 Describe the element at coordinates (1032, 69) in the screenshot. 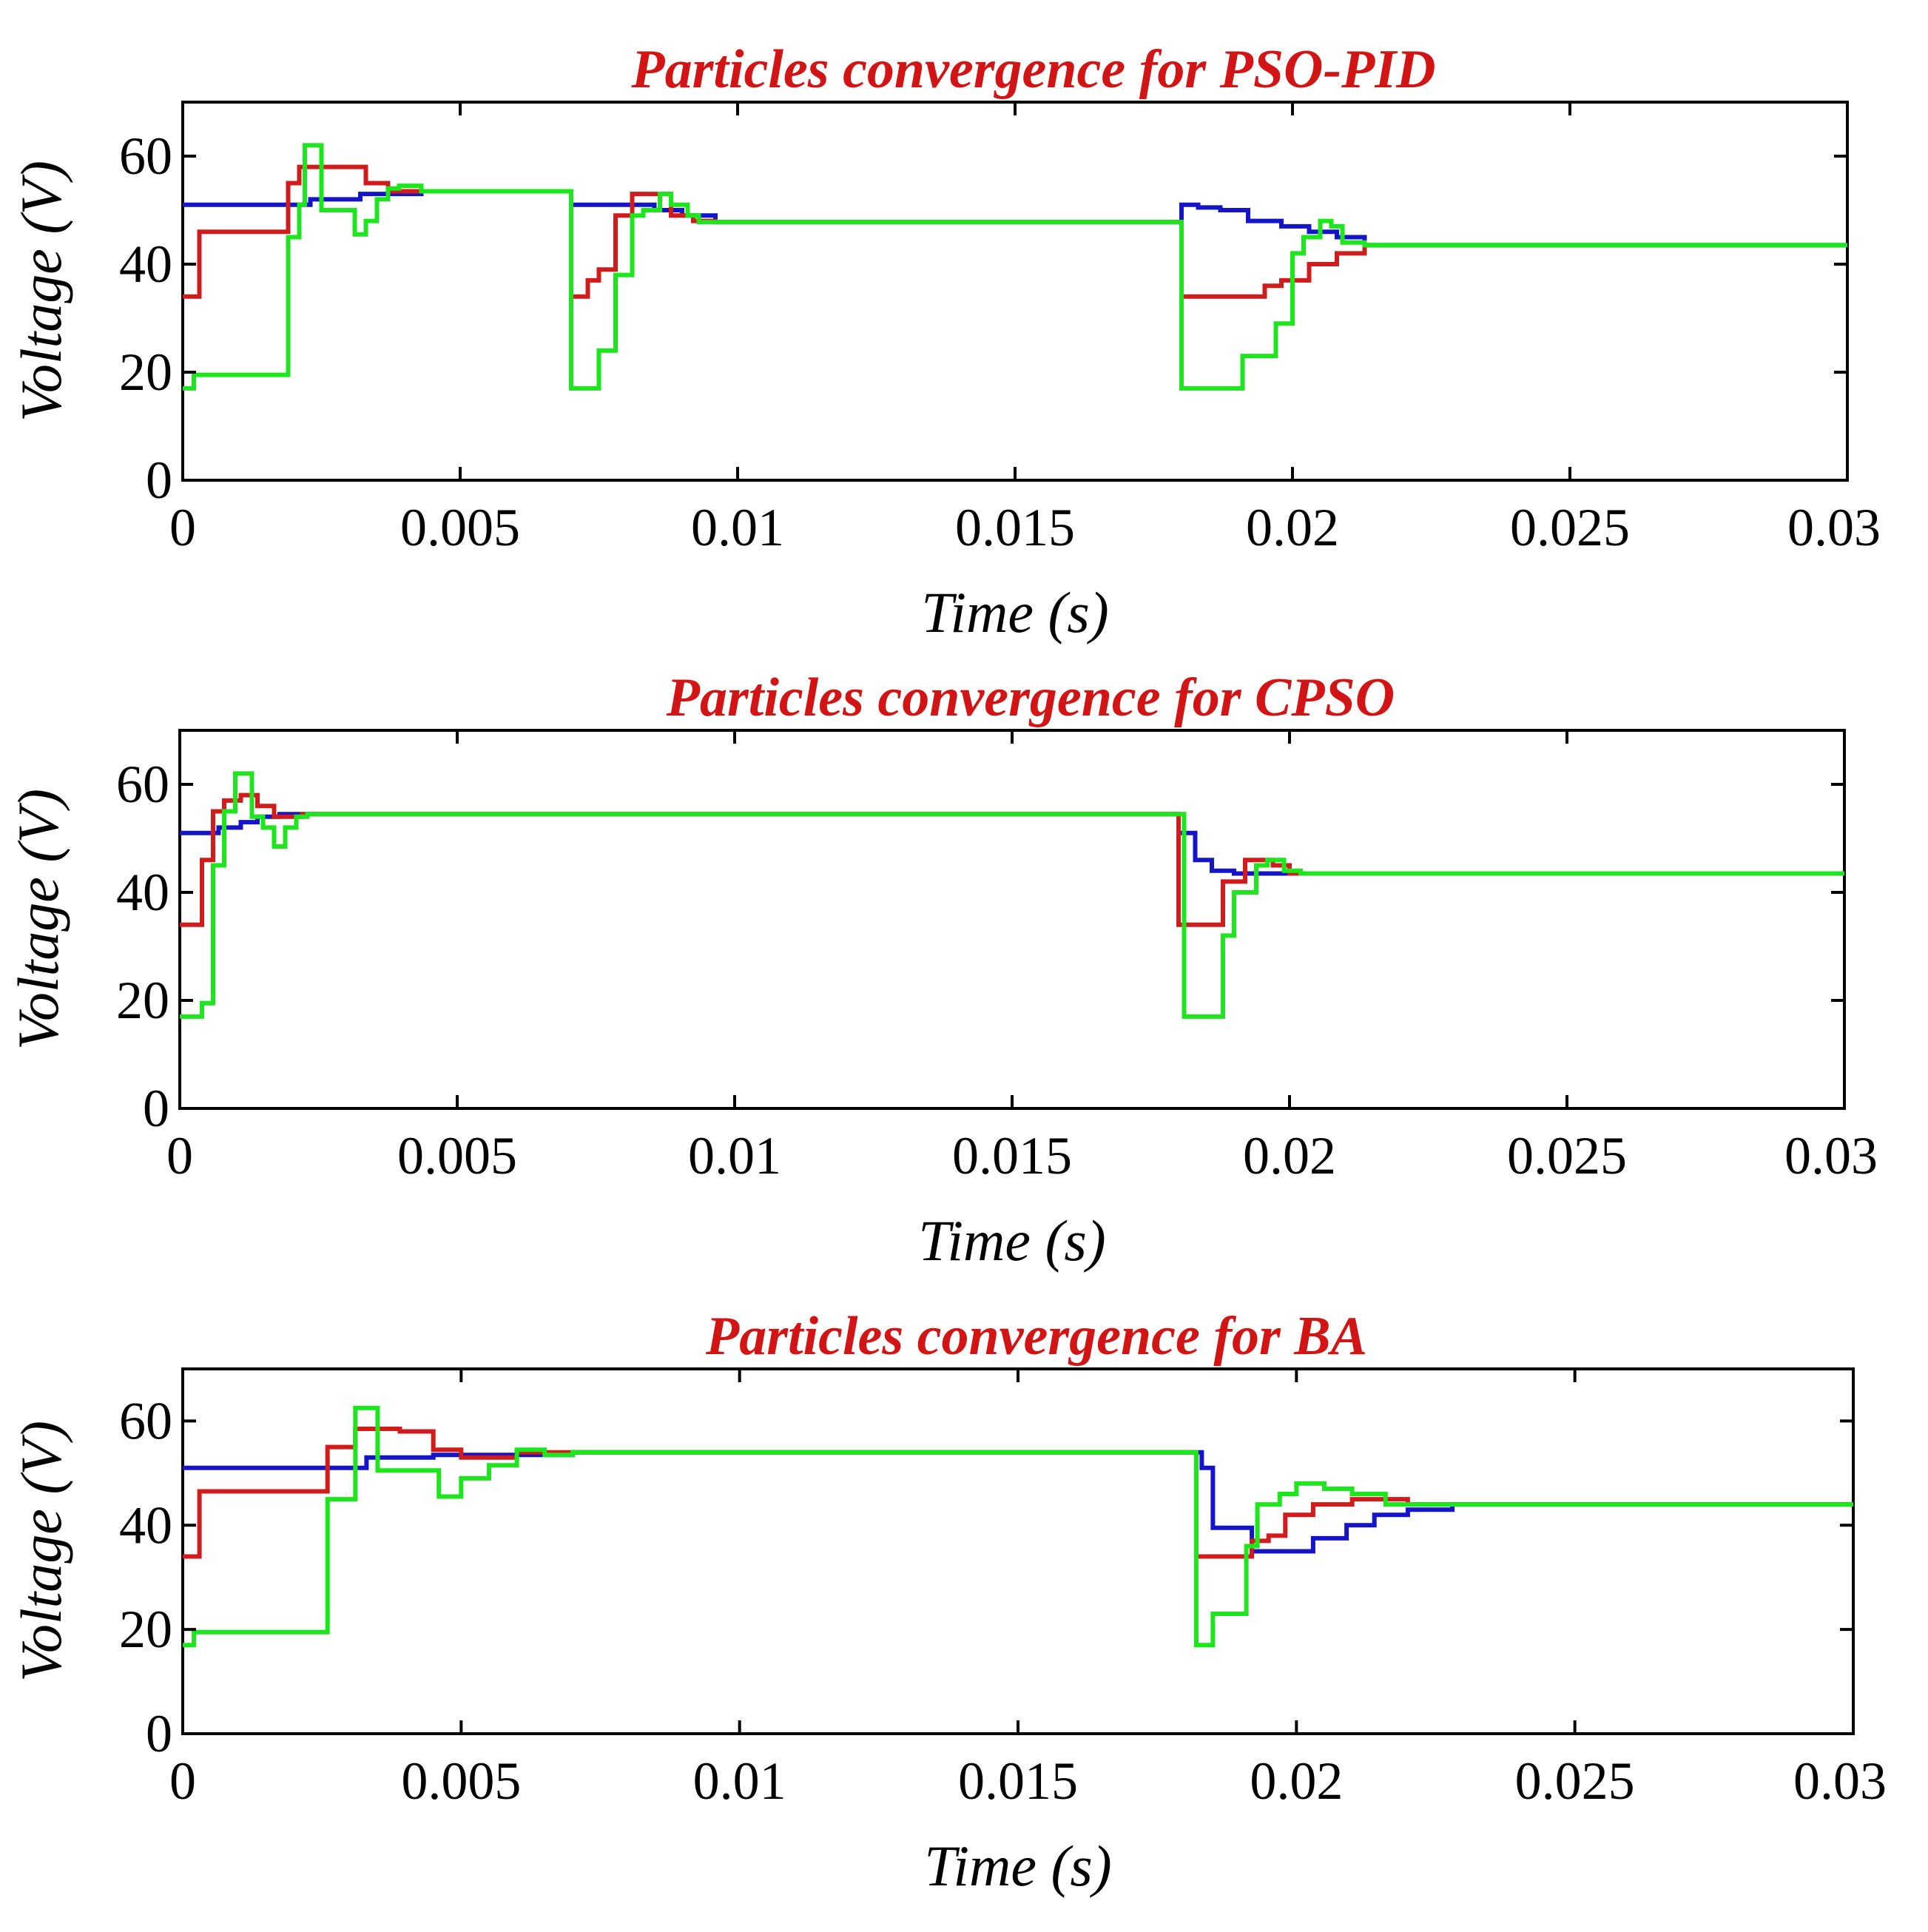

I see `chart-title: Particles convergence for PSO-PID` at that location.